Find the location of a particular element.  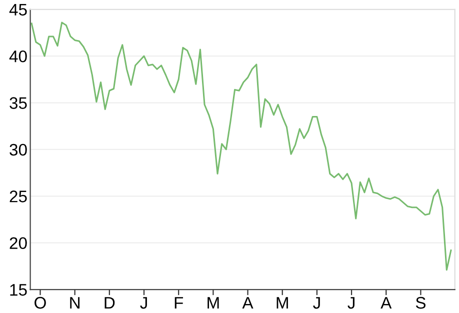

y-tick-label: 30 is located at coordinates (18, 150).